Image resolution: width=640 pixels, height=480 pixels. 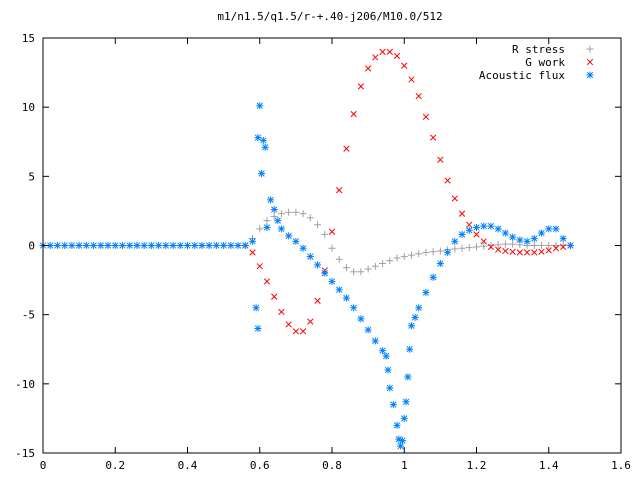 What do you see at coordinates (545, 62) in the screenshot?
I see `legend-label: G work` at bounding box center [545, 62].